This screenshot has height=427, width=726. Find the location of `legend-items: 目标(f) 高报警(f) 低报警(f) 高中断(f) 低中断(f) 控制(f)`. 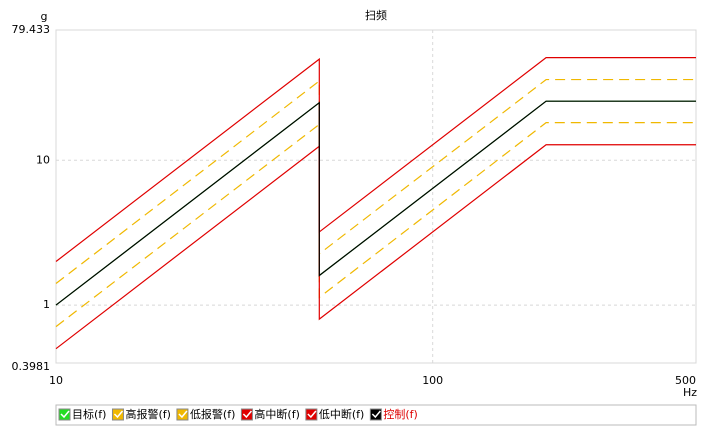

legend-items: 目标(f) 高报警(f) 低报警(f) 高中断(f) 低中断(f) 控制(f) is located at coordinates (238, 414).